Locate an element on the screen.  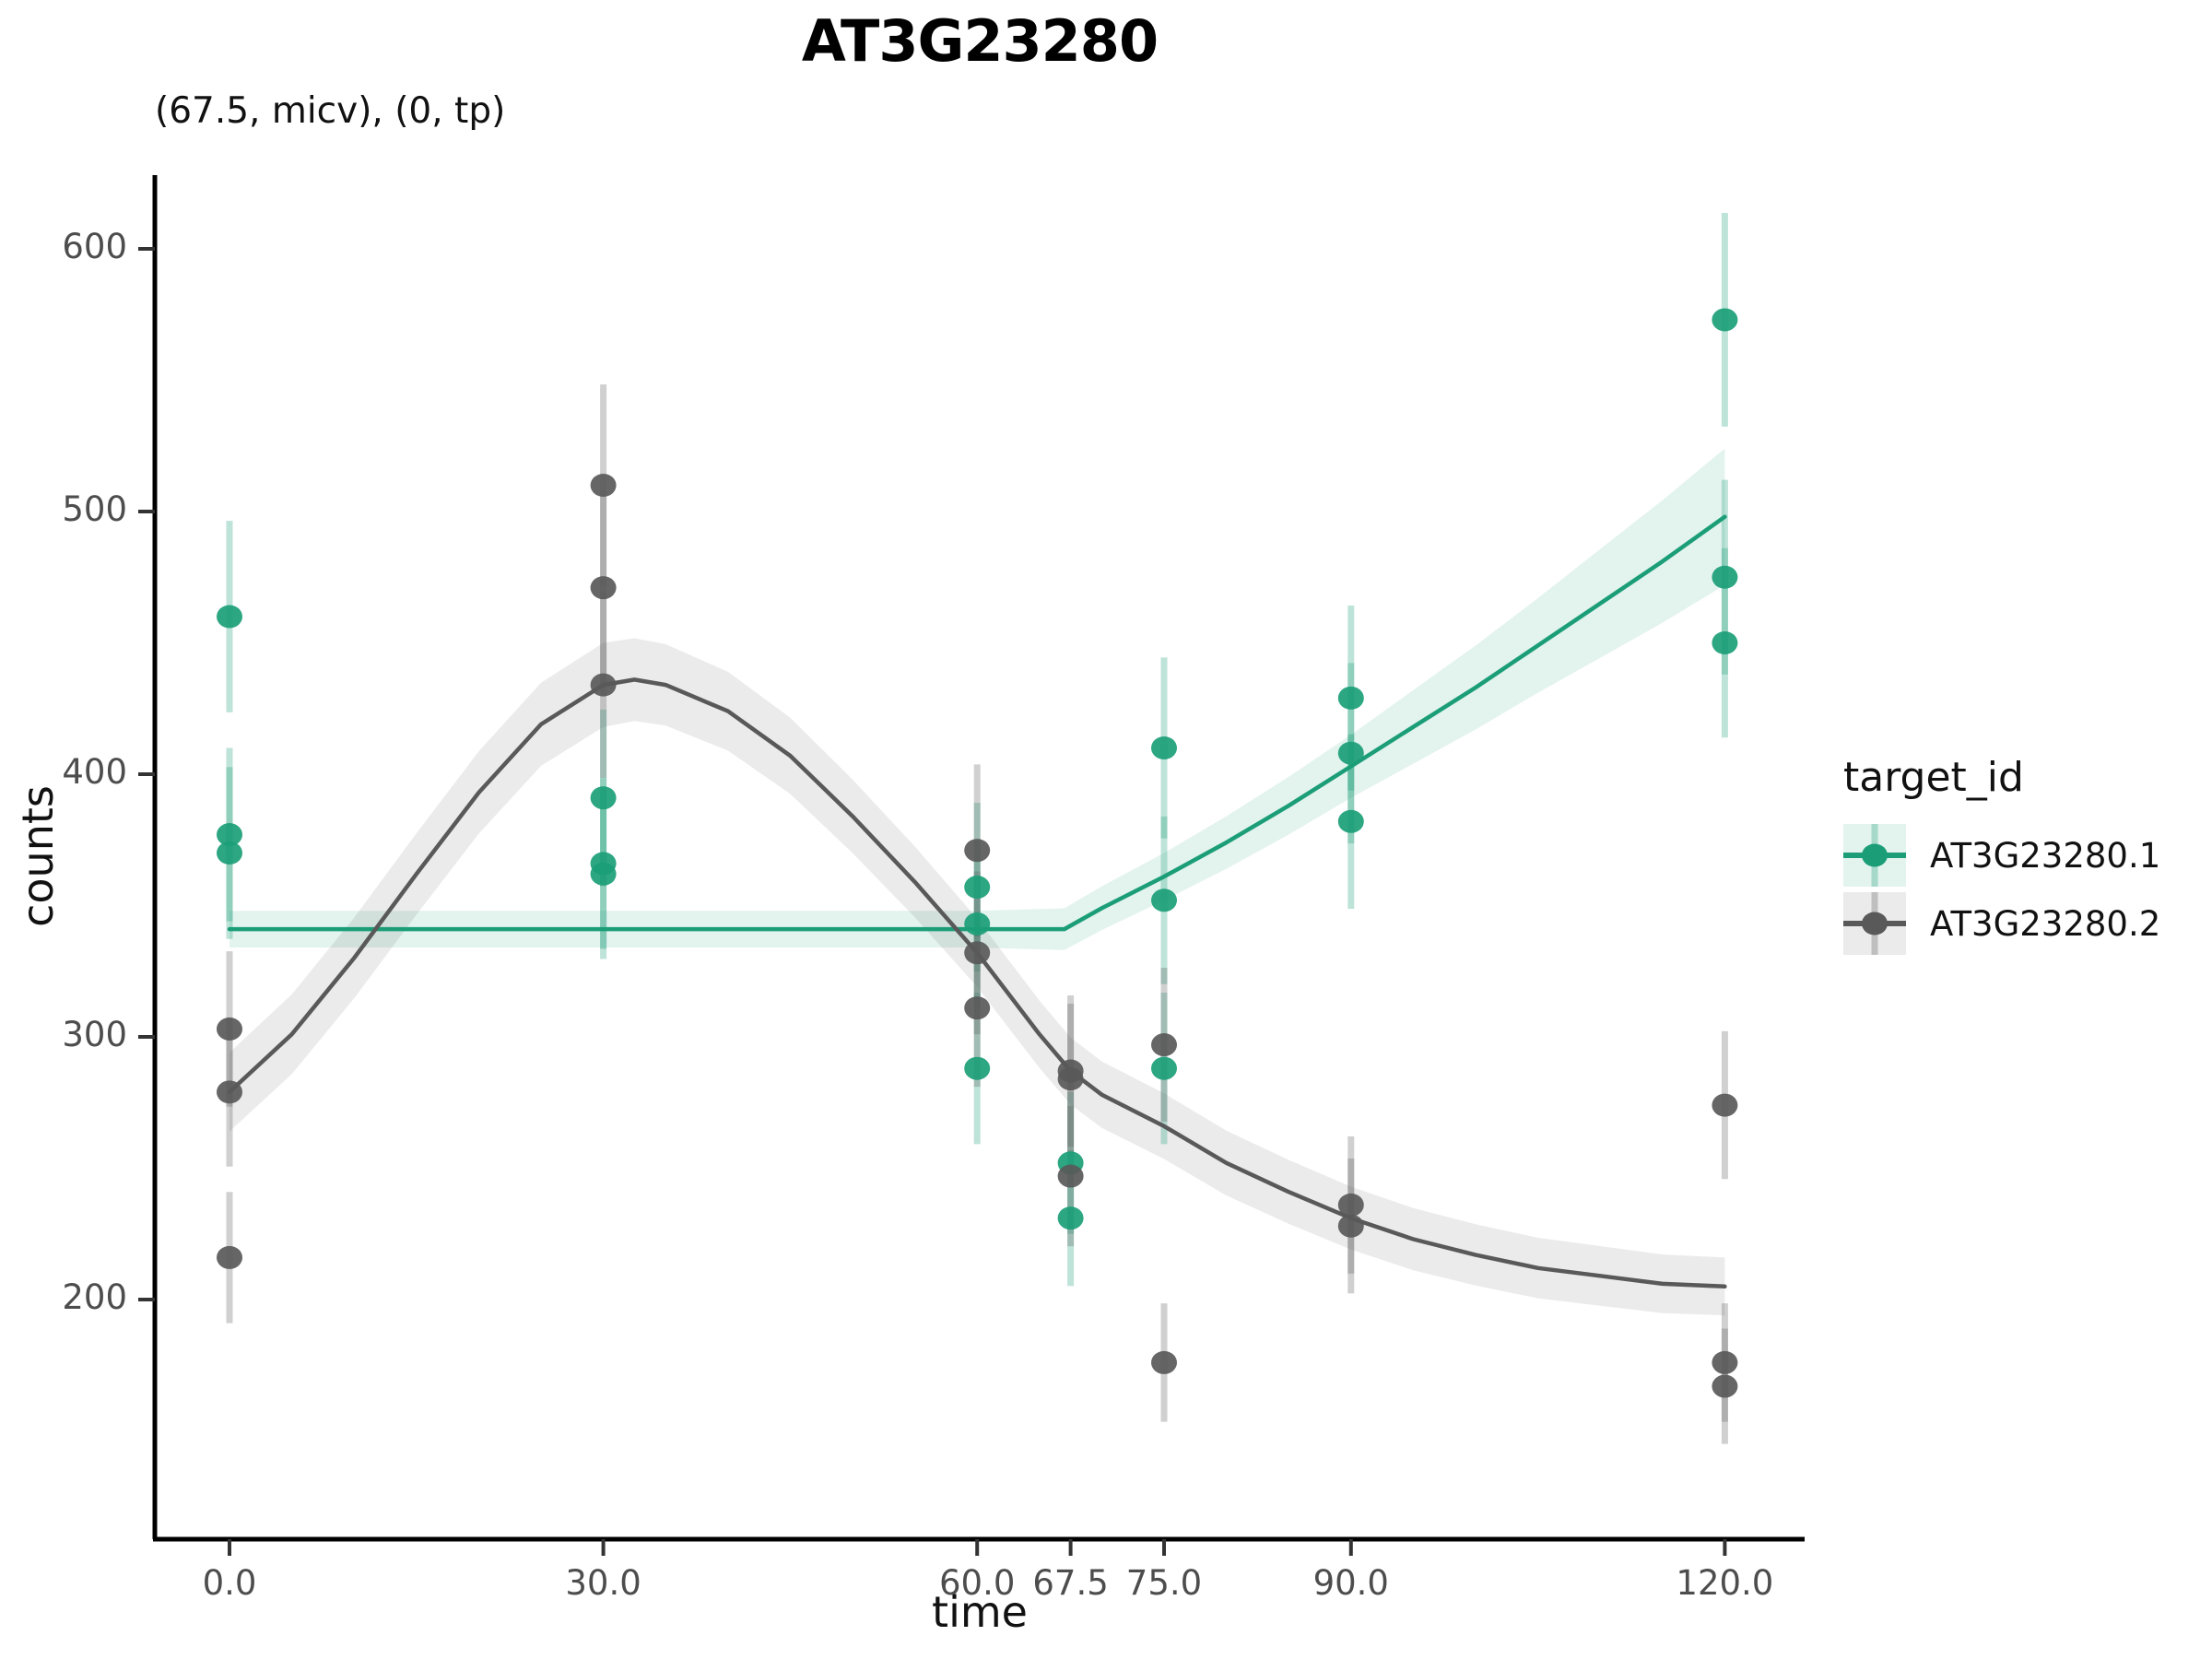
x-tick-label-75.0: 75.0 is located at coordinates (1164, 1583).